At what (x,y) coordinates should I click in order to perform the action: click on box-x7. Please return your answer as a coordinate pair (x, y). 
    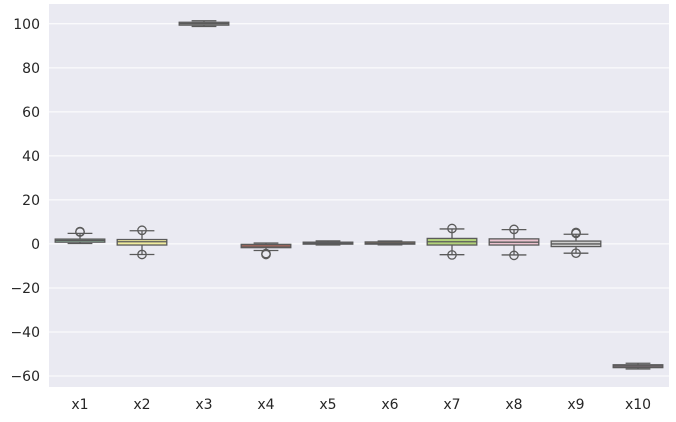
    Looking at the image, I should click on (452, 241).